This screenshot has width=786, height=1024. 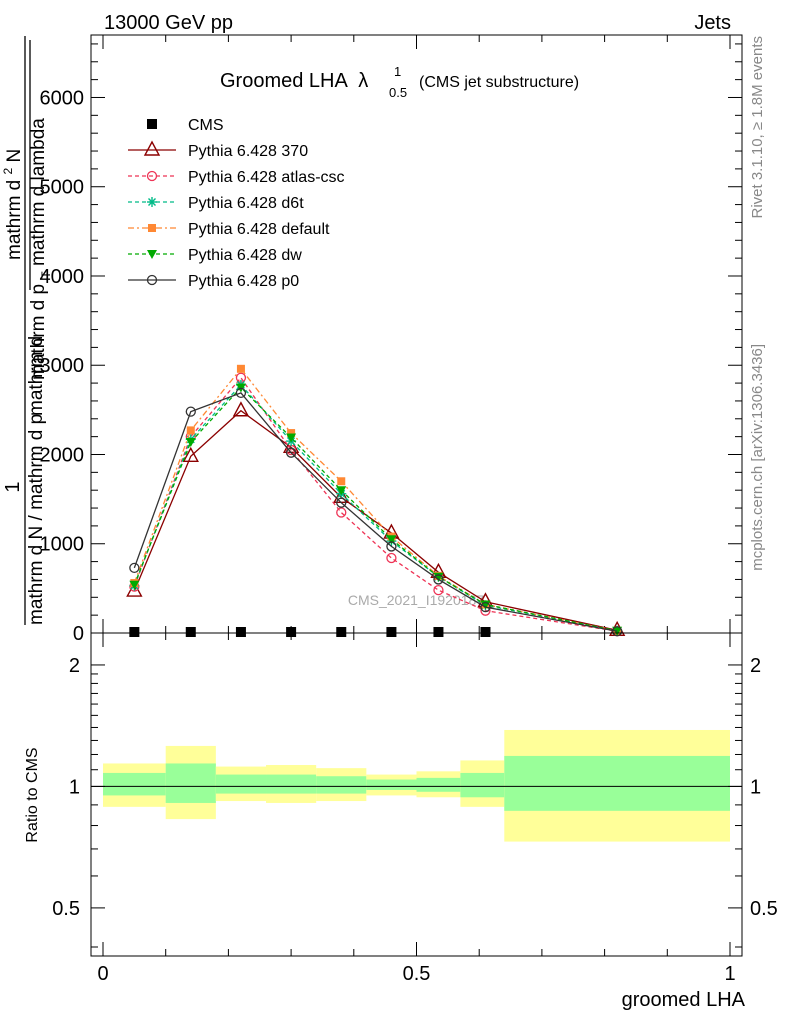 I want to click on legend-label: Pythia 6.428 370, so click(x=248, y=151).